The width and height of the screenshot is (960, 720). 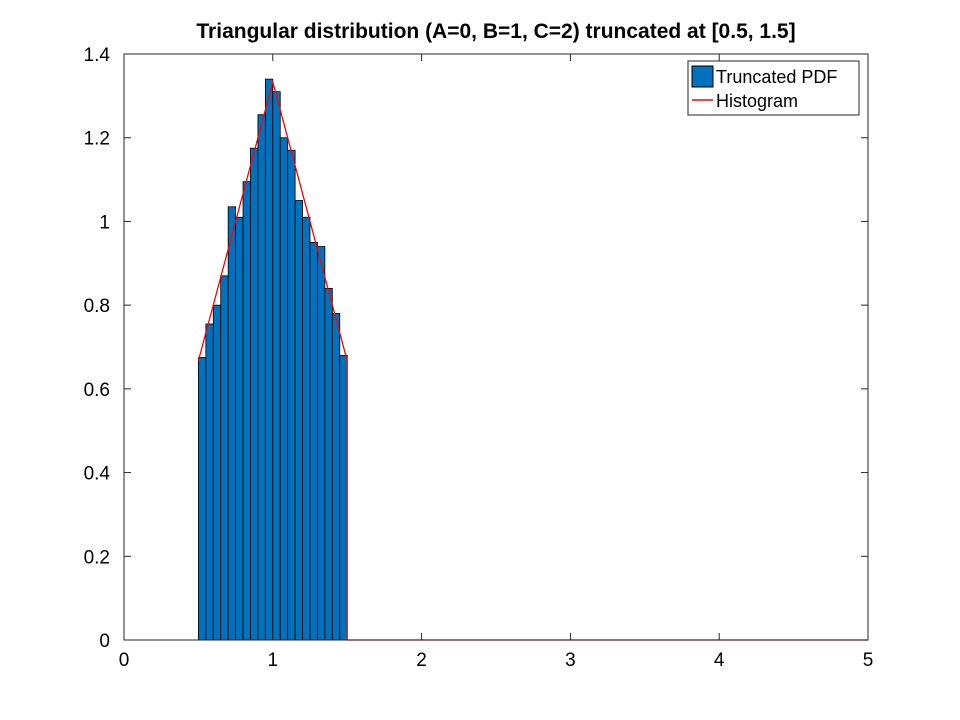 I want to click on legend-label-histogram: Histogram, so click(x=757, y=101).